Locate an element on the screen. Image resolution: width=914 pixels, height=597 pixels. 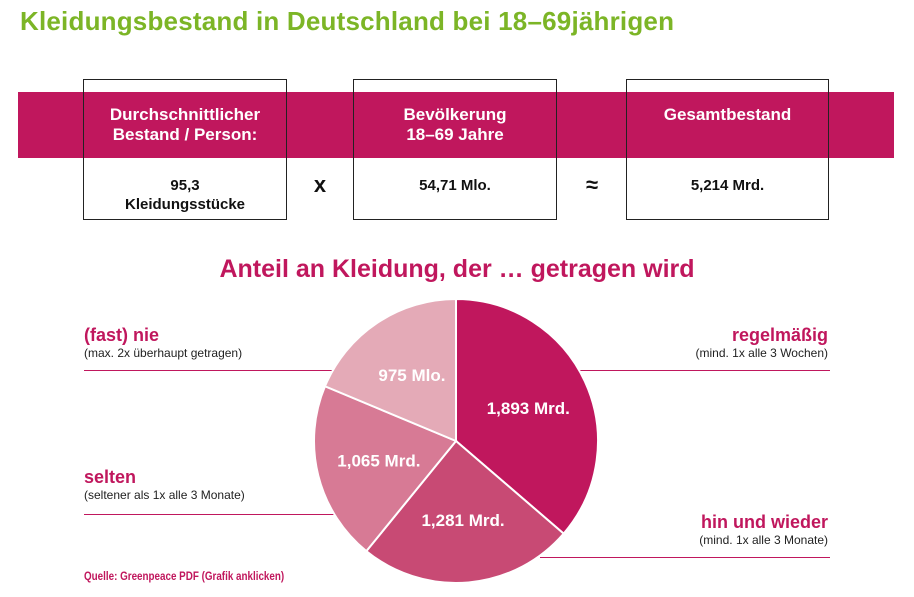
pie-slice-hin-und-wieder is located at coordinates (465, 511).